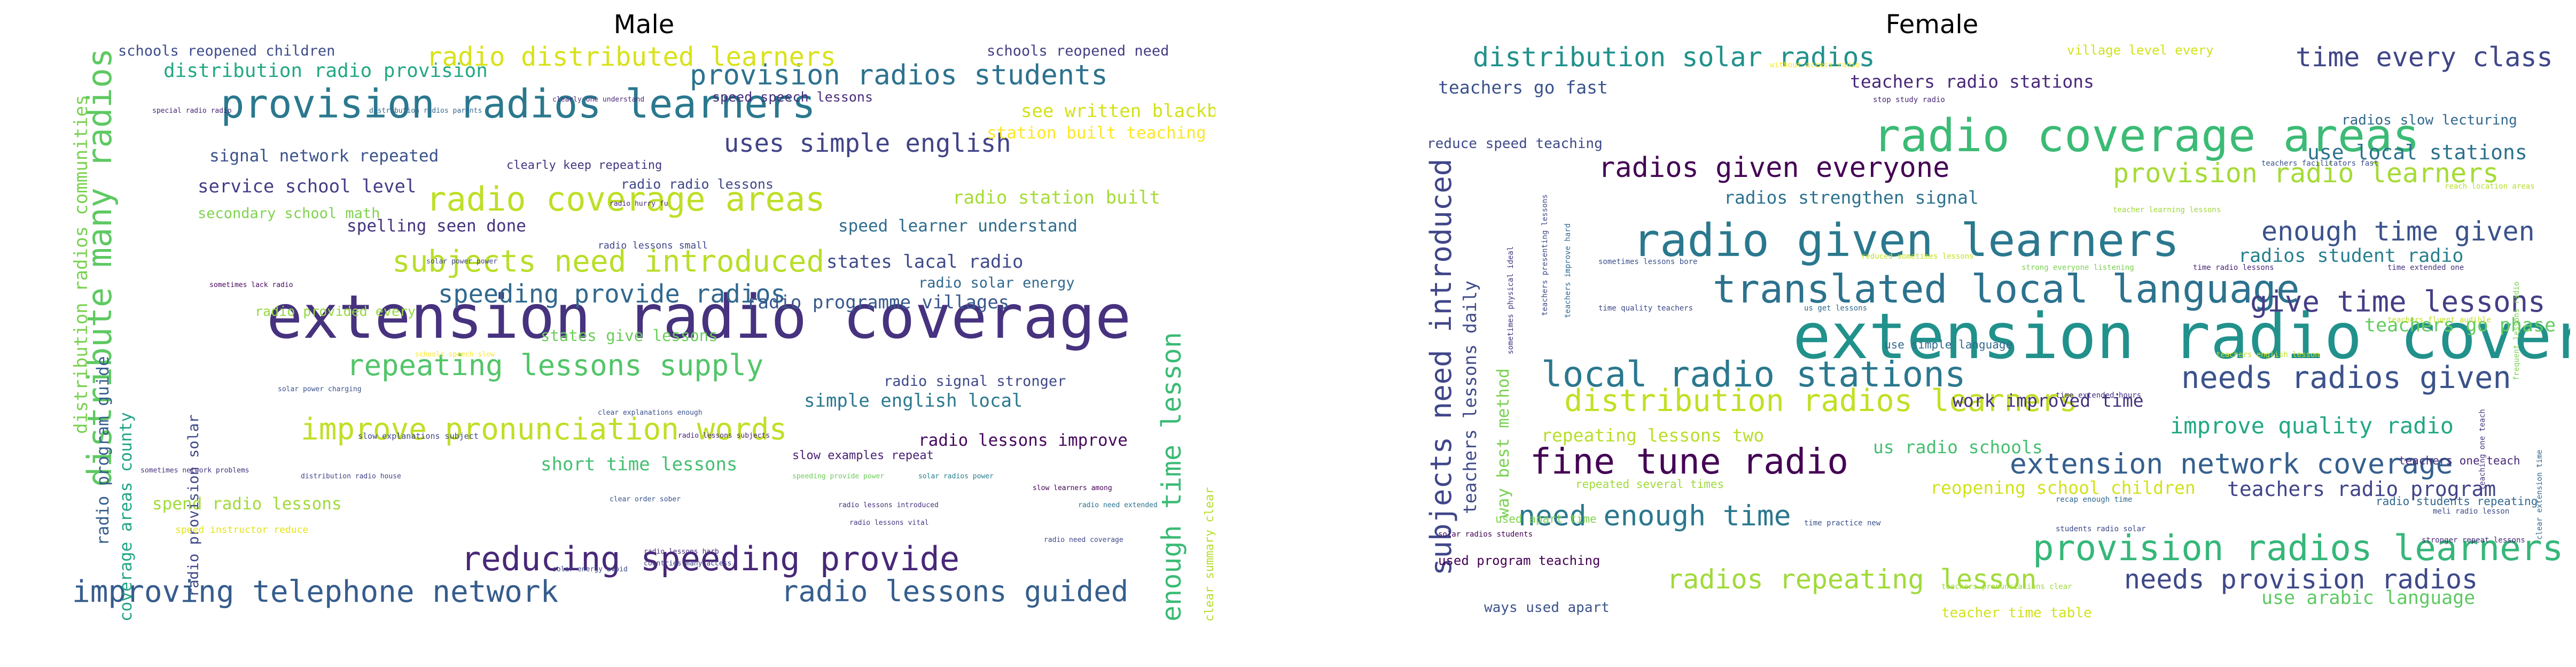 The width and height of the screenshot is (2576, 667). What do you see at coordinates (996, 283) in the screenshot?
I see `word-27: radio solar energy` at bounding box center [996, 283].